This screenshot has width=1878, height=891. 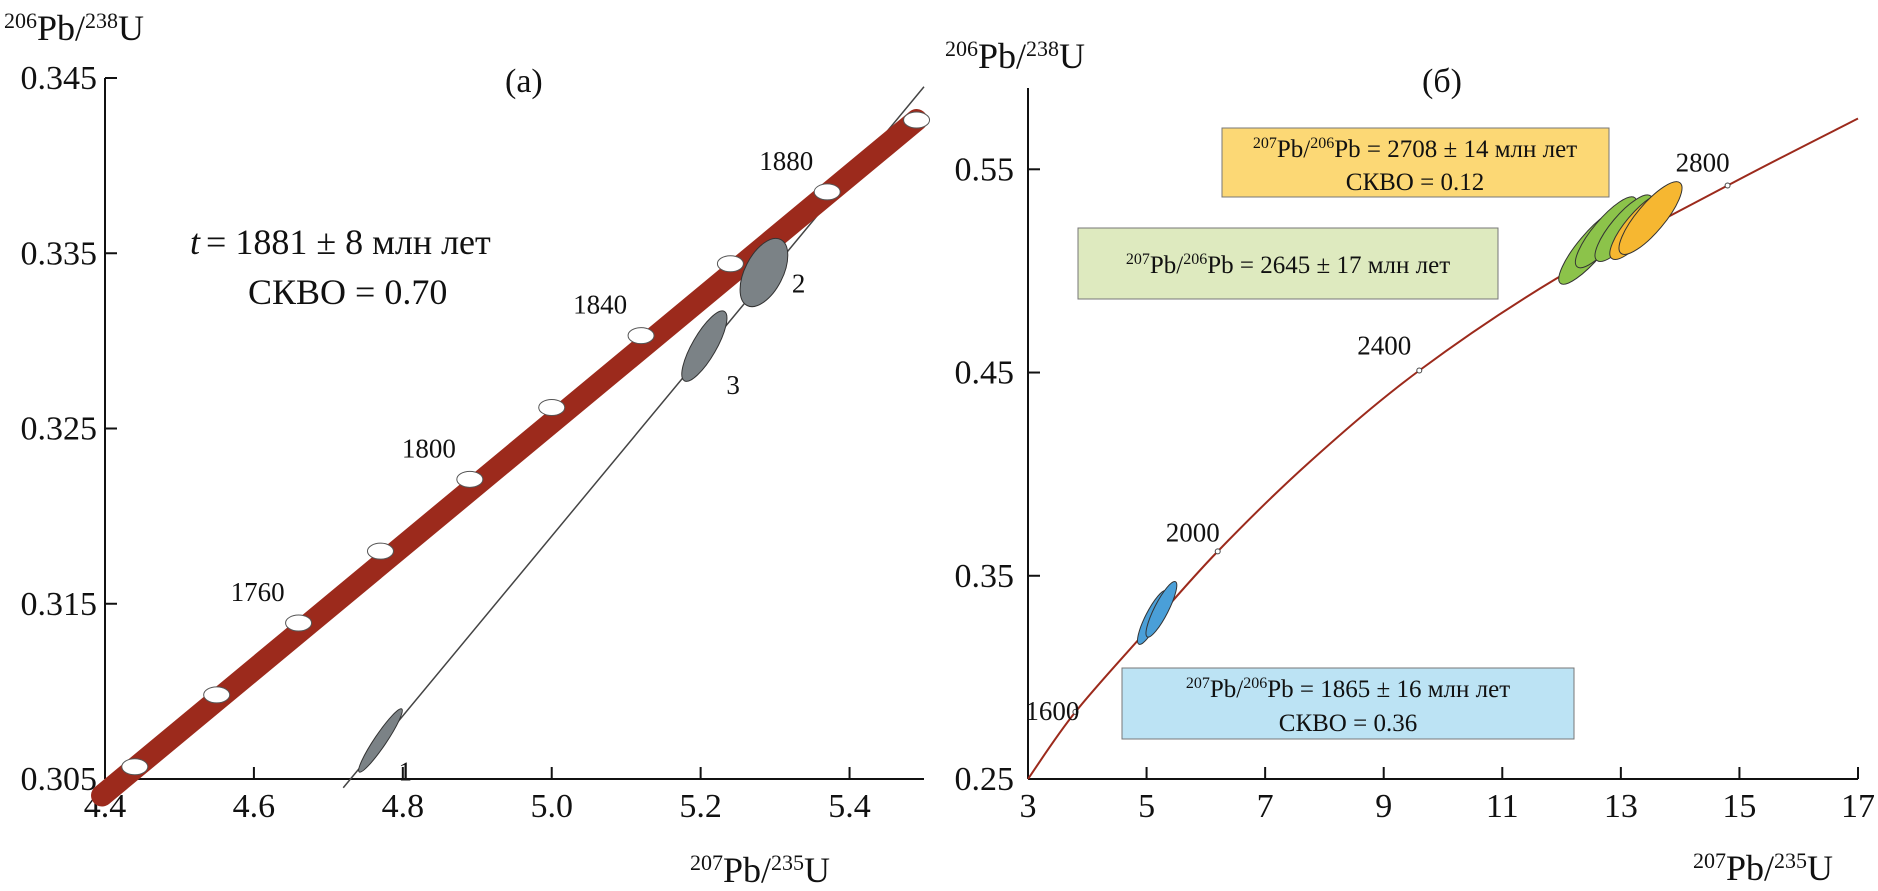 I want to click on panel-a-mswd: СКВО = 0.70, so click(x=347, y=292).